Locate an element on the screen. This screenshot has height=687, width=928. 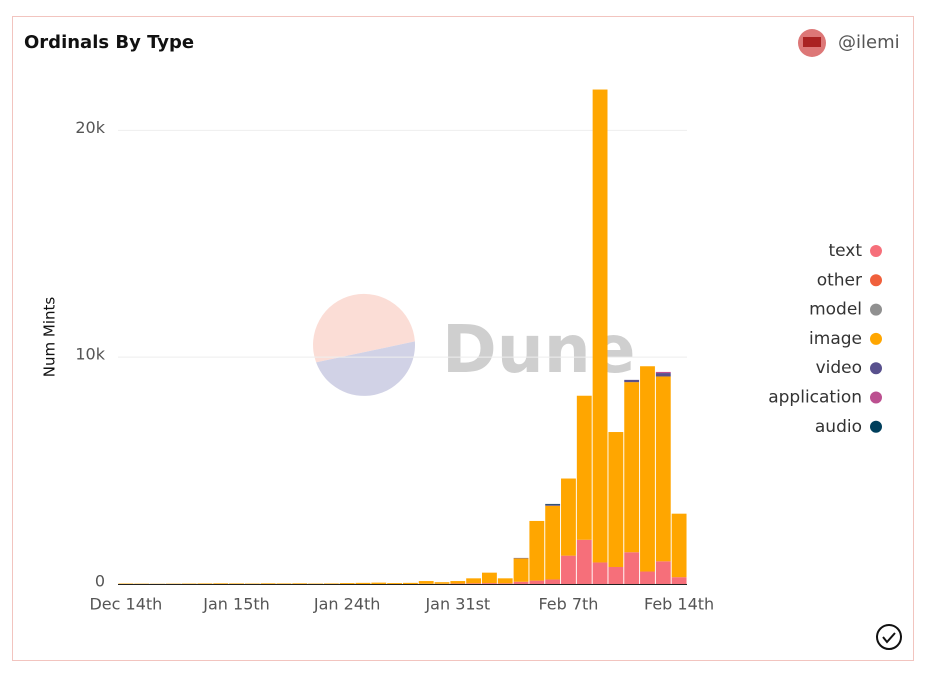
legend-label: video is located at coordinates (839, 368).